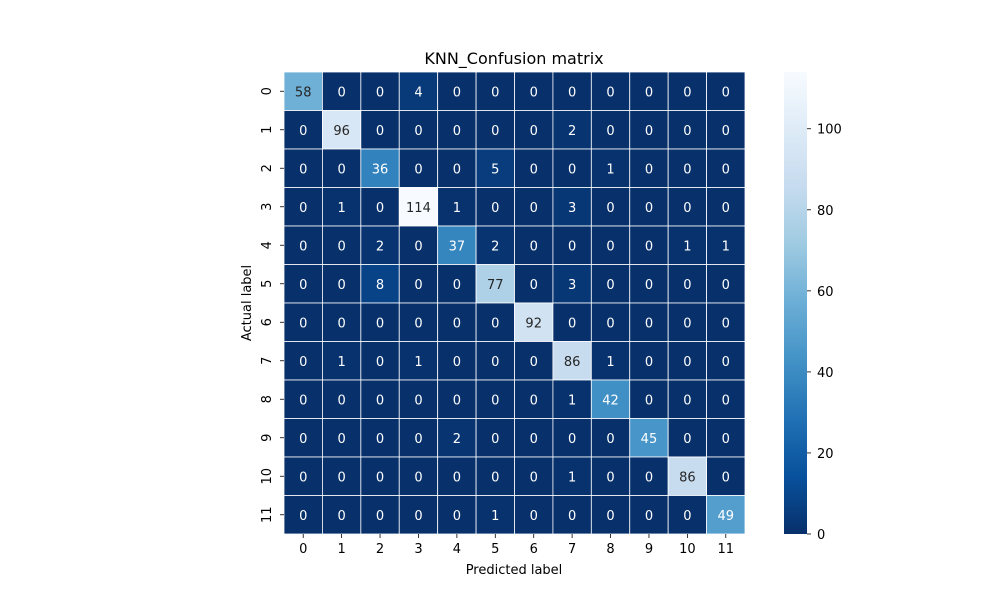 Image resolution: width=1000 pixels, height=604 pixels. What do you see at coordinates (267, 207) in the screenshot?
I see `y-tick-label: 3` at bounding box center [267, 207].